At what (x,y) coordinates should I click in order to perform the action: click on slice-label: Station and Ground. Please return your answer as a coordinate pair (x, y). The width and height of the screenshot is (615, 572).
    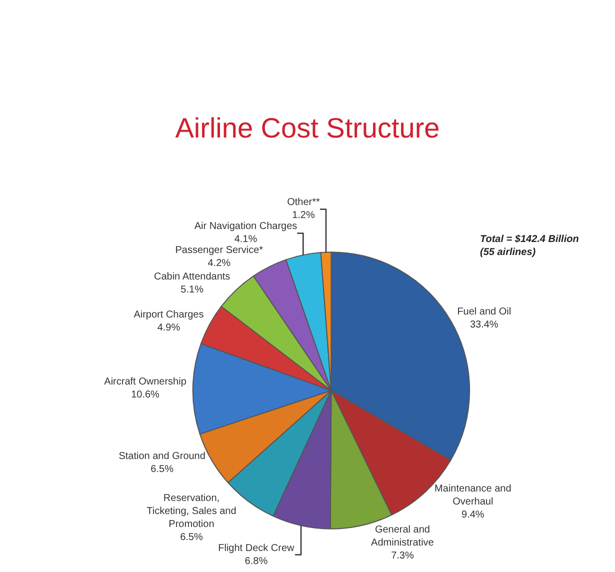
    Looking at the image, I should click on (162, 456).